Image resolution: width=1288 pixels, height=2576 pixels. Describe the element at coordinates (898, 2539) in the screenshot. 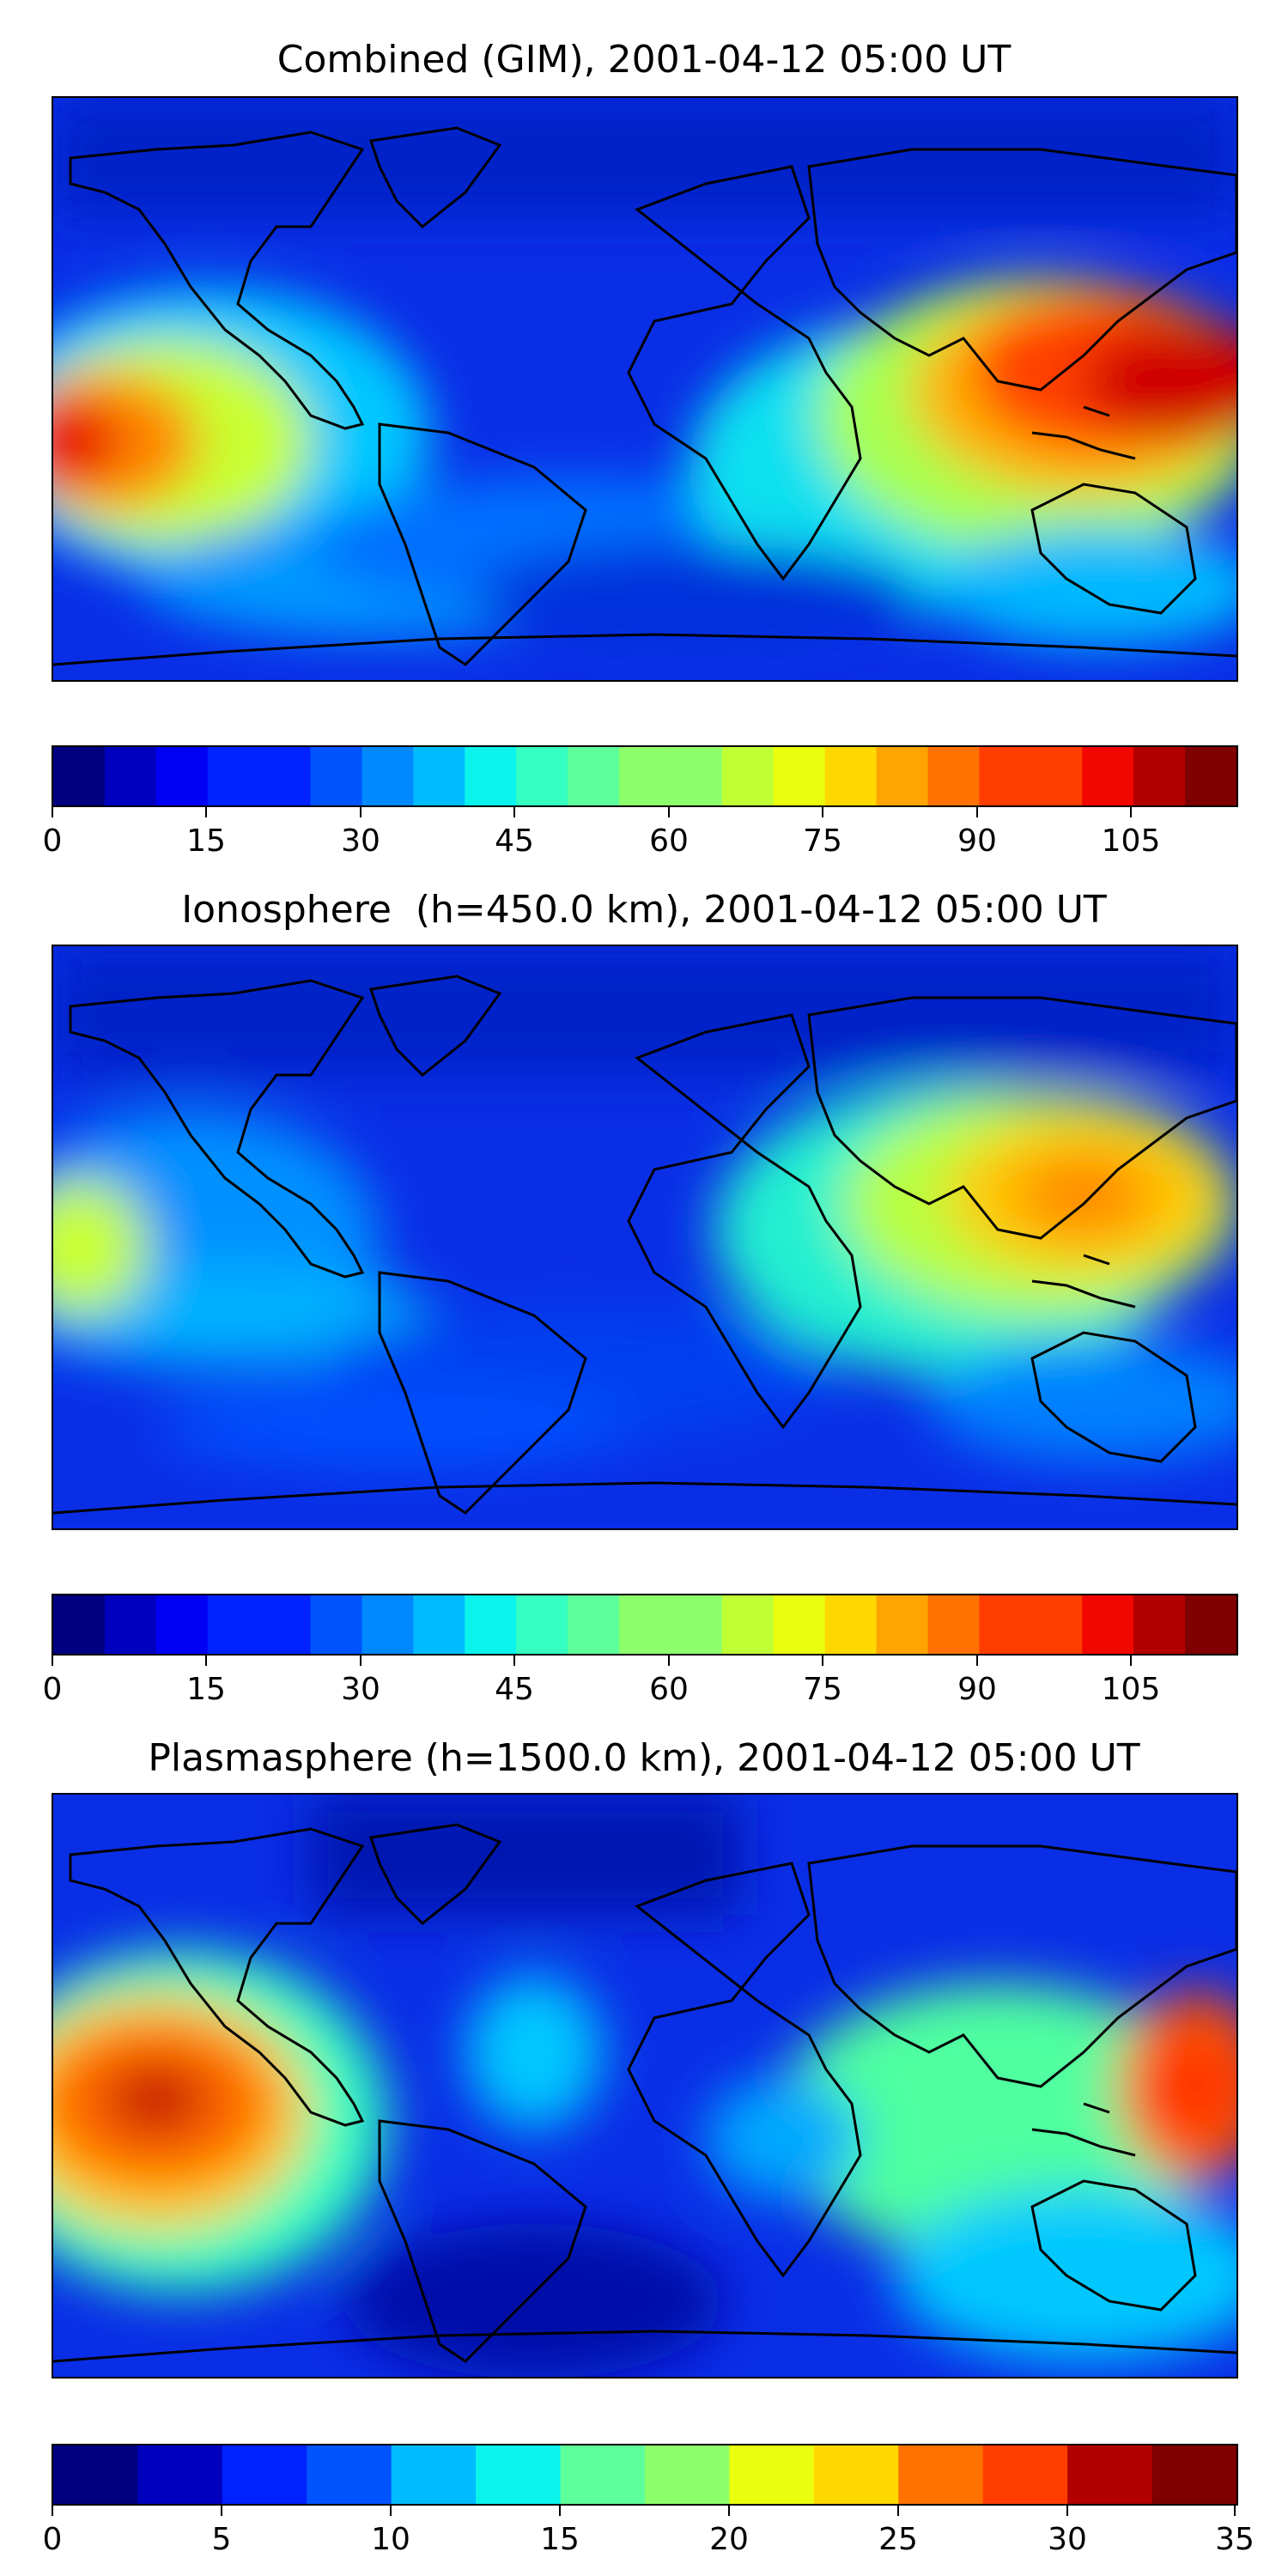

I see `tick-label: 25` at that location.